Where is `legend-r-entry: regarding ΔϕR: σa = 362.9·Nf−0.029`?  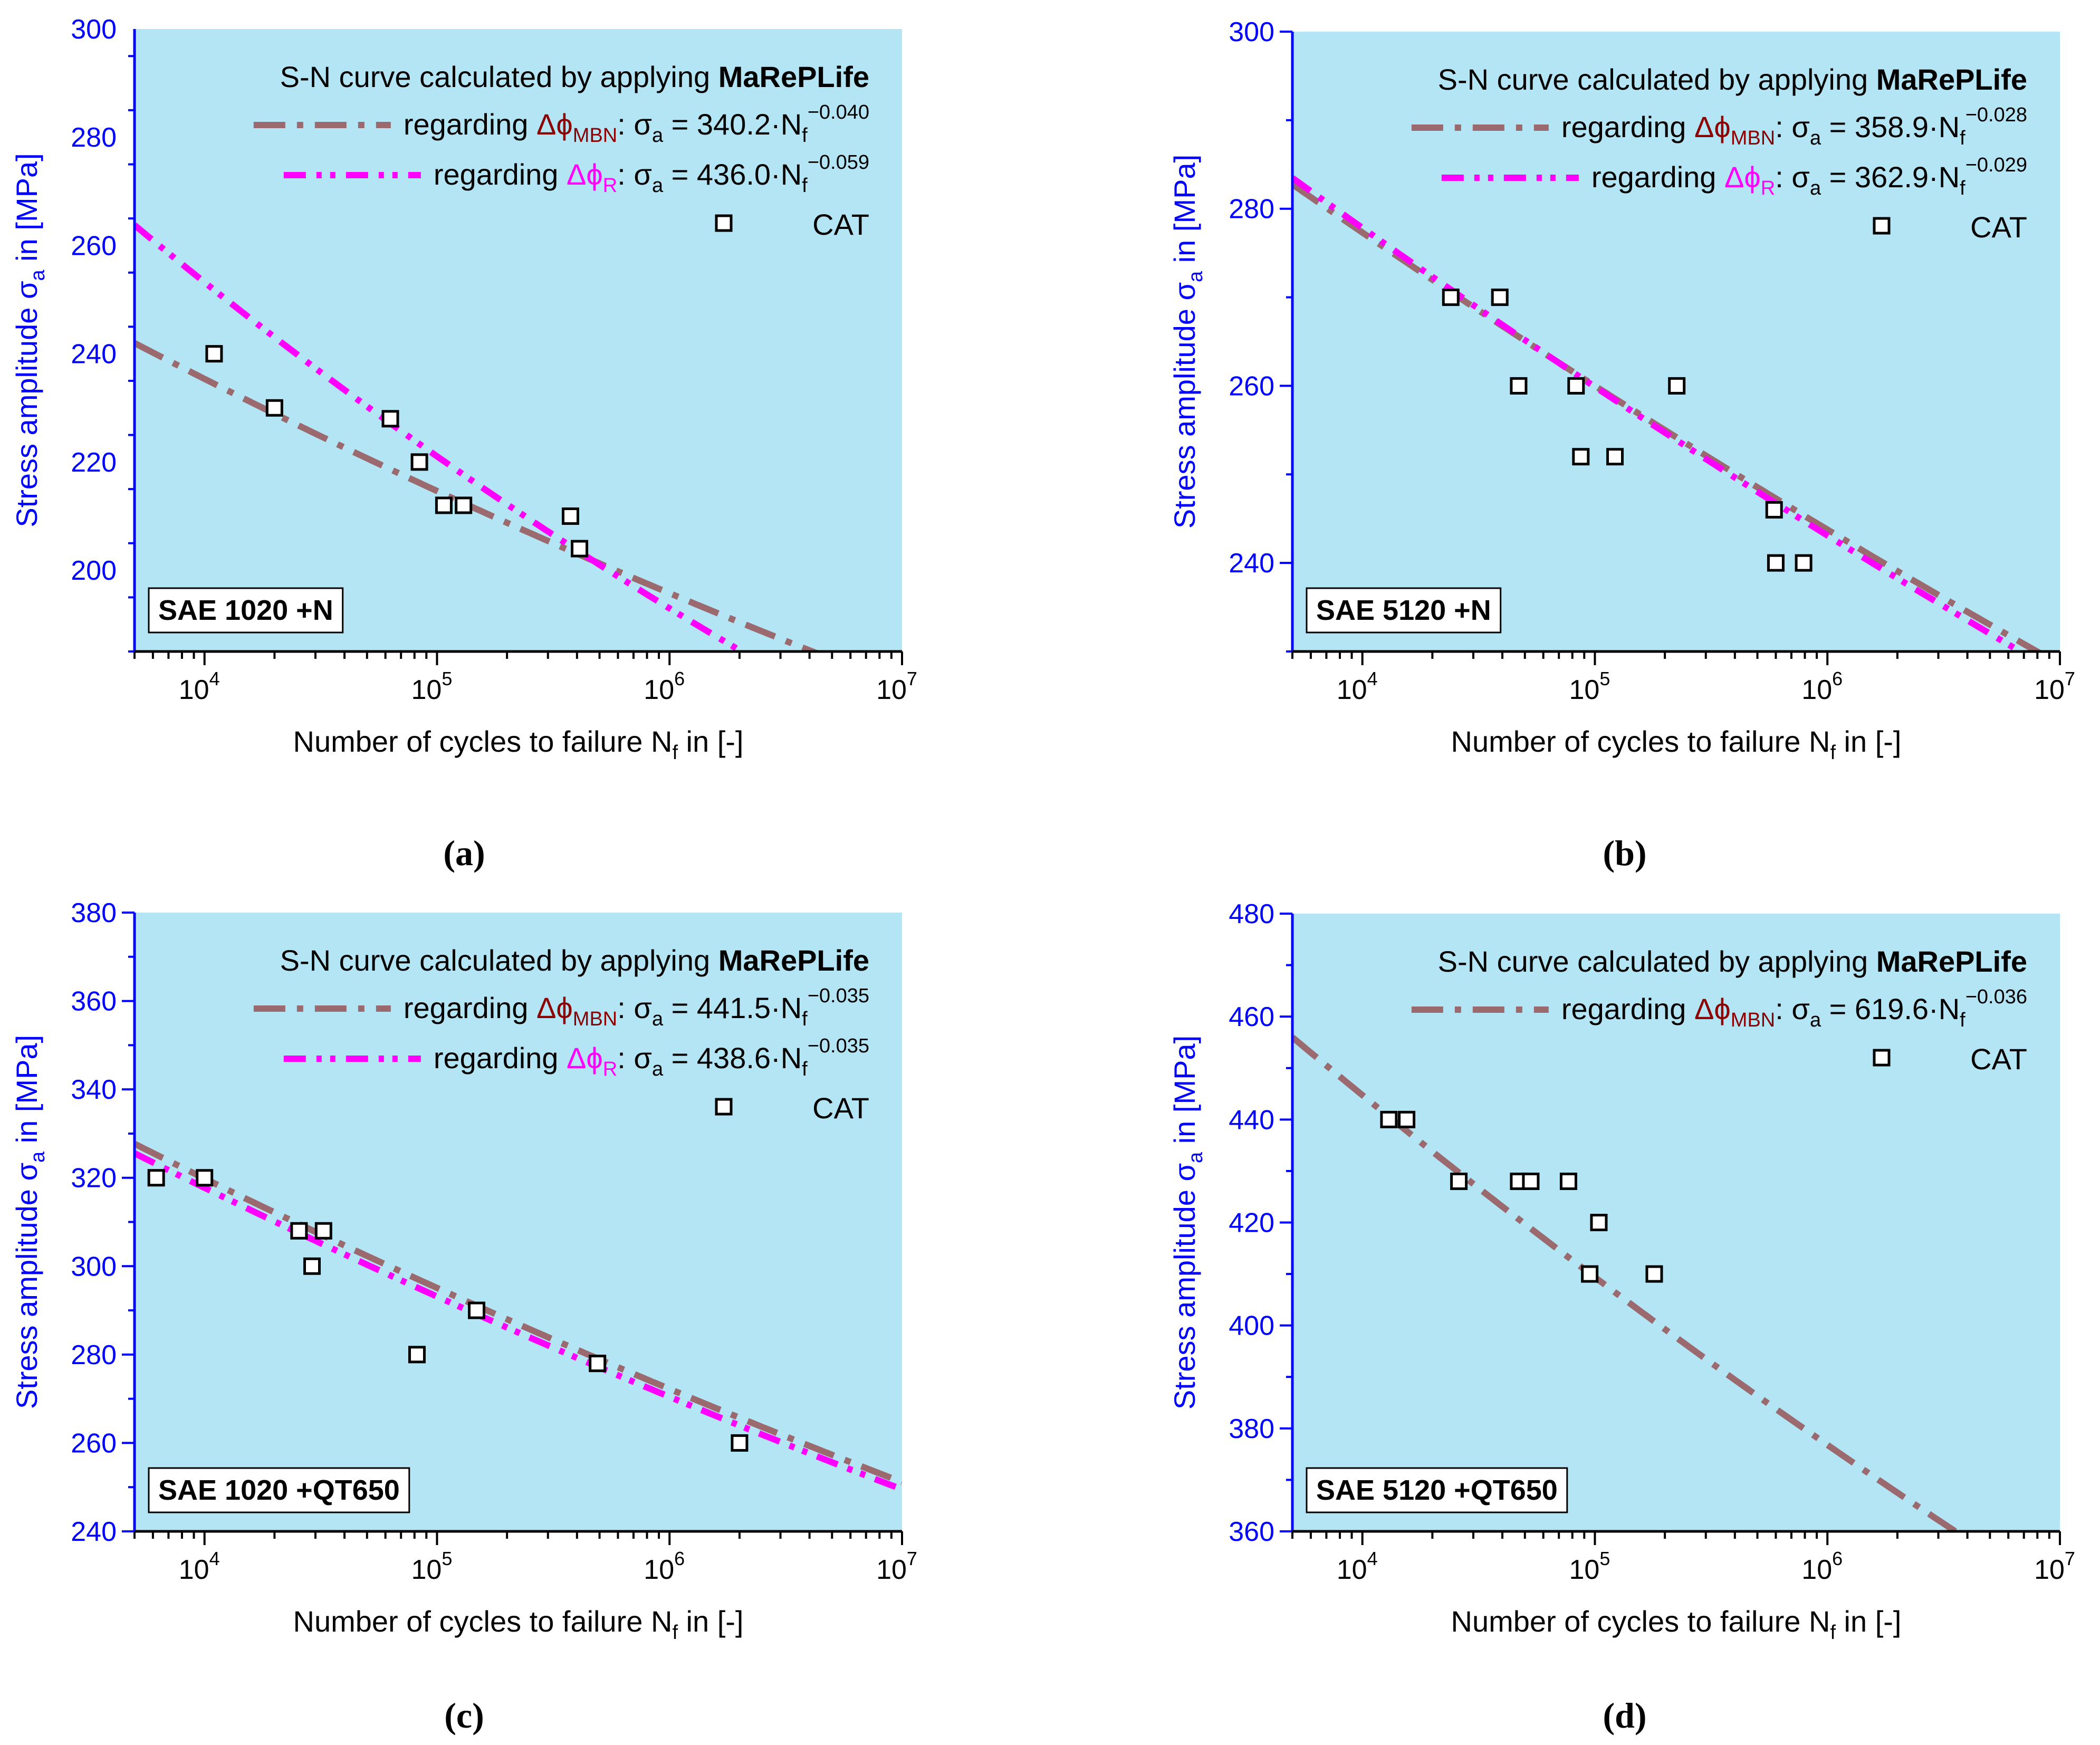
legend-r-entry: regarding ΔϕR: σa = 362.9·Nf−0.029 is located at coordinates (1809, 176).